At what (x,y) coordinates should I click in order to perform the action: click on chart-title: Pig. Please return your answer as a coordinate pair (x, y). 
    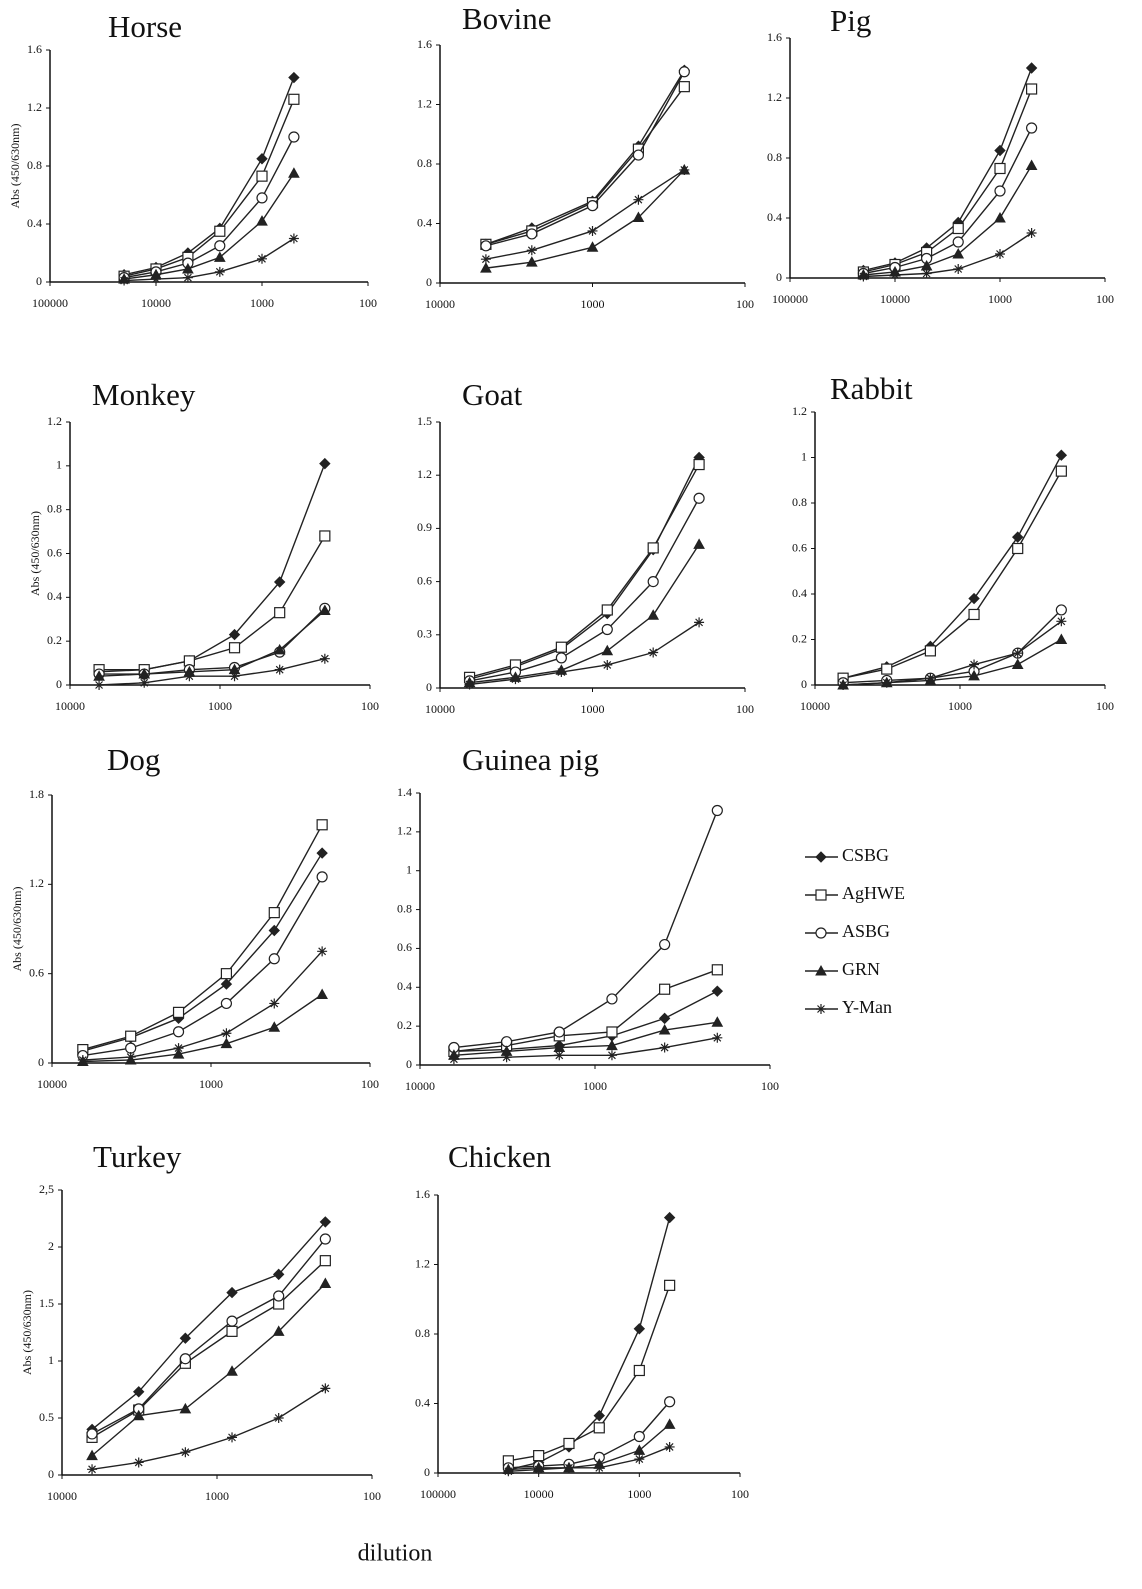
    Looking at the image, I should click on (850, 20).